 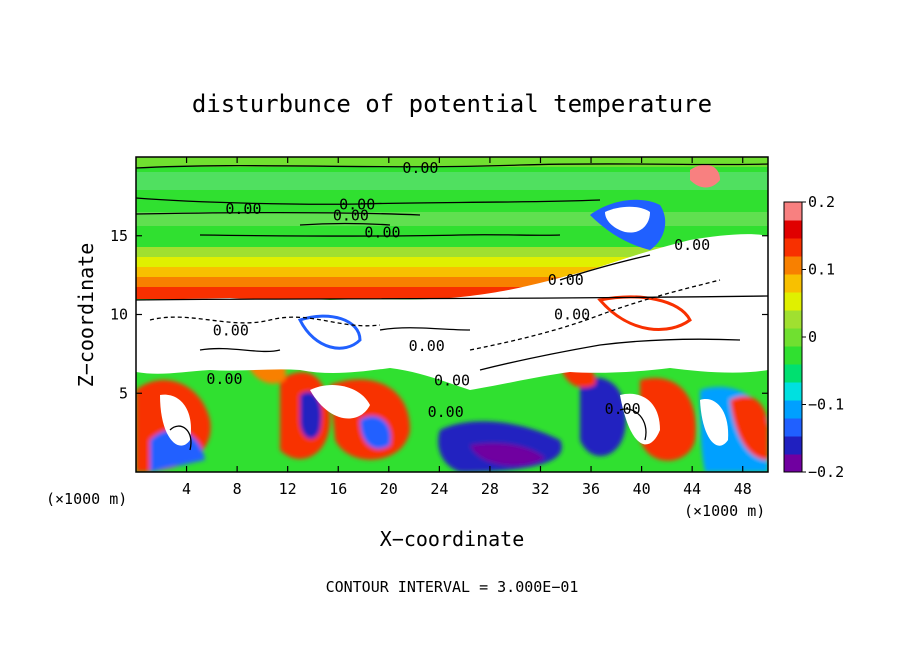 What do you see at coordinates (389, 489) in the screenshot?
I see `x-tick-label: 20` at bounding box center [389, 489].